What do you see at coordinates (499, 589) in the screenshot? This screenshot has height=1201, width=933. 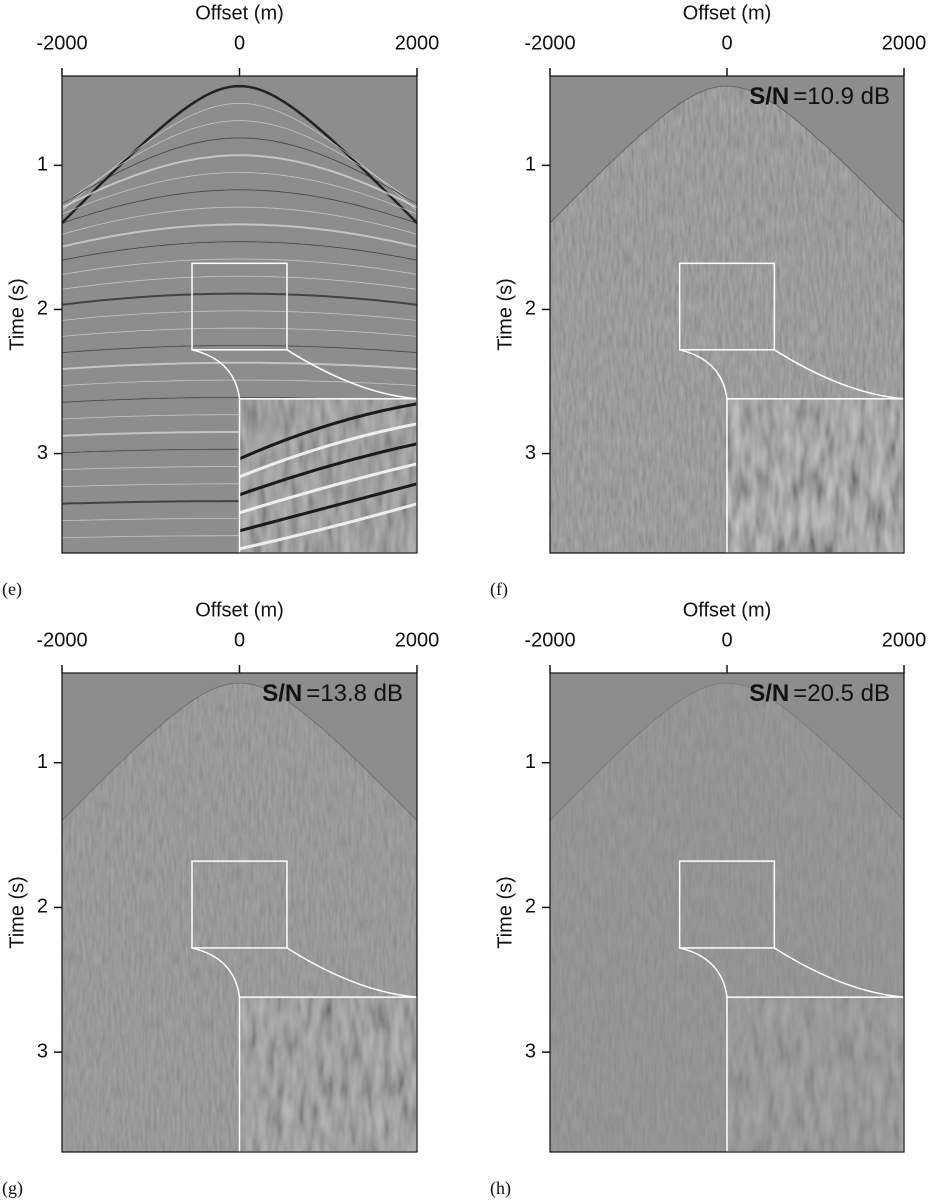 I see `panel-label: (f)` at bounding box center [499, 589].